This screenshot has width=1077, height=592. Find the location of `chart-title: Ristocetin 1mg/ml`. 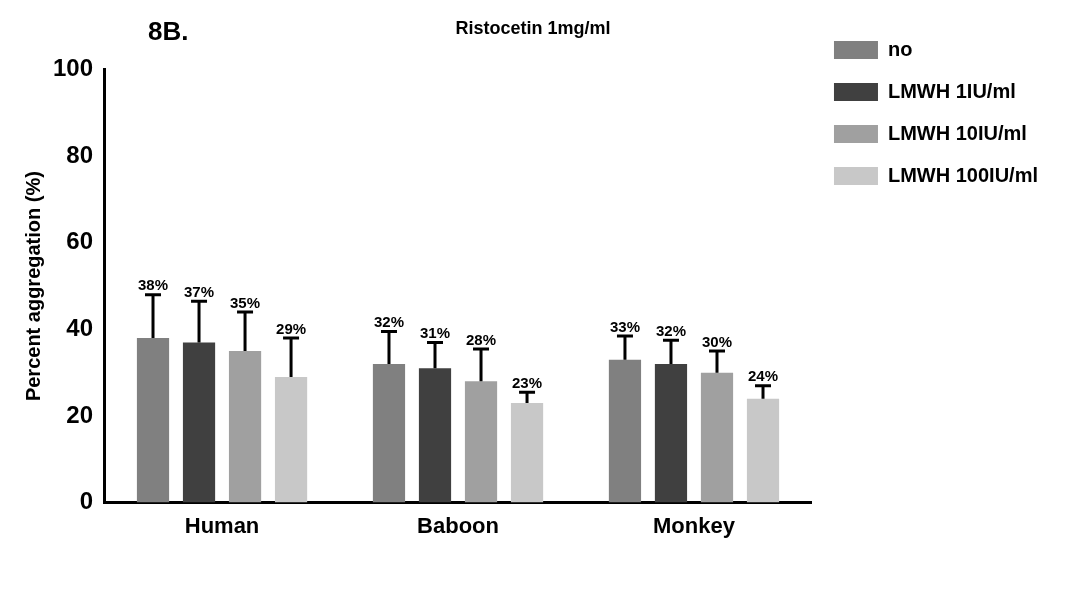

chart-title: Ristocetin 1mg/ml is located at coordinates (533, 27).